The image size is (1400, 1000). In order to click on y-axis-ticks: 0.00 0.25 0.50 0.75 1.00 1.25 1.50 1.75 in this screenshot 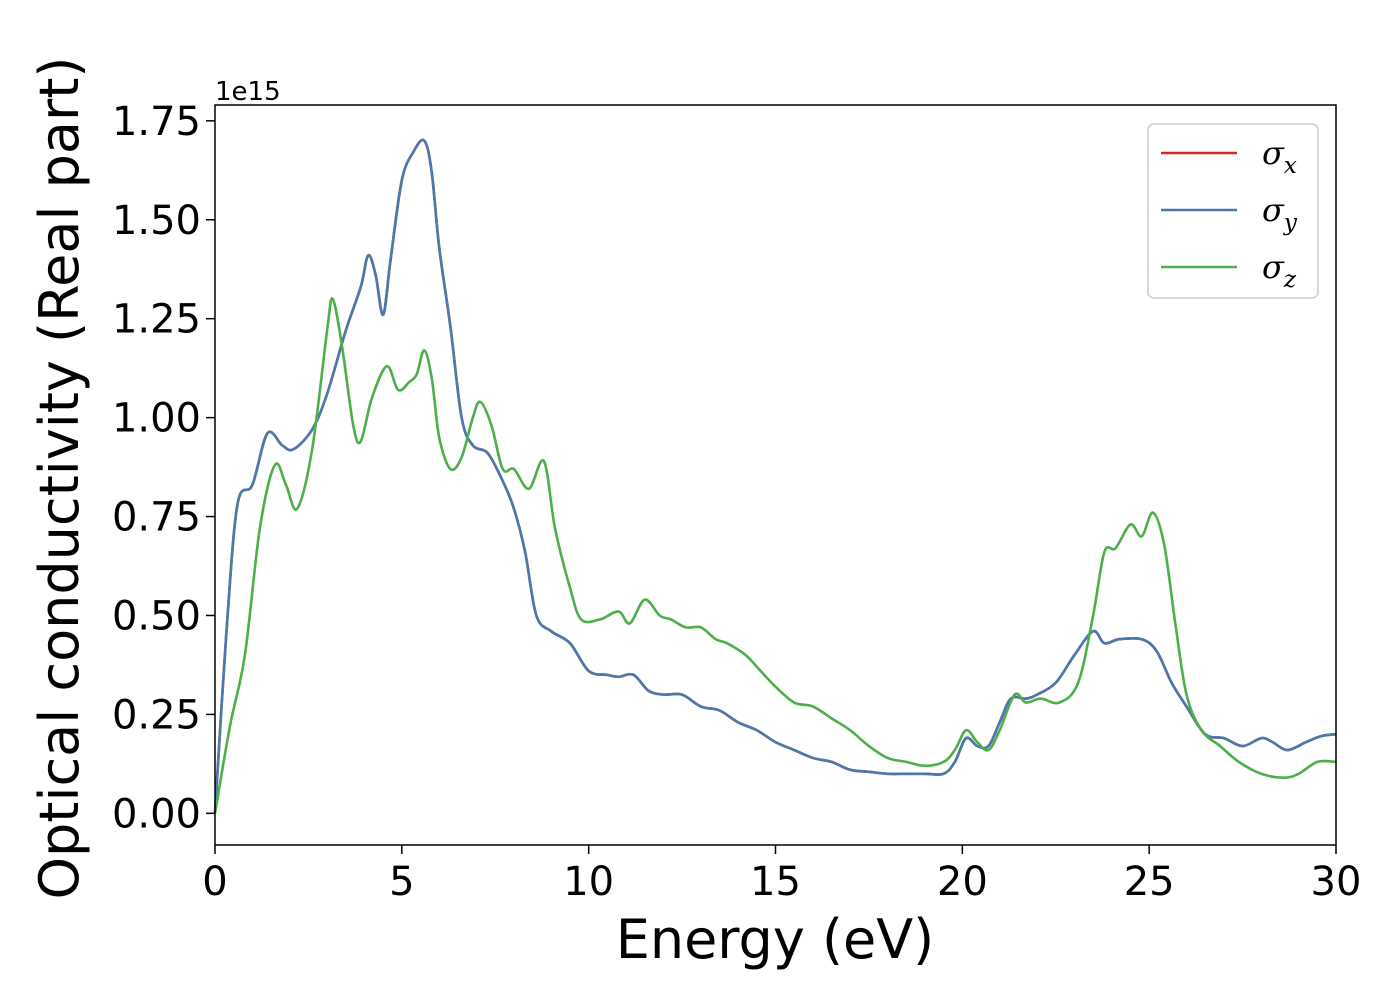, I will do `click(163, 468)`.